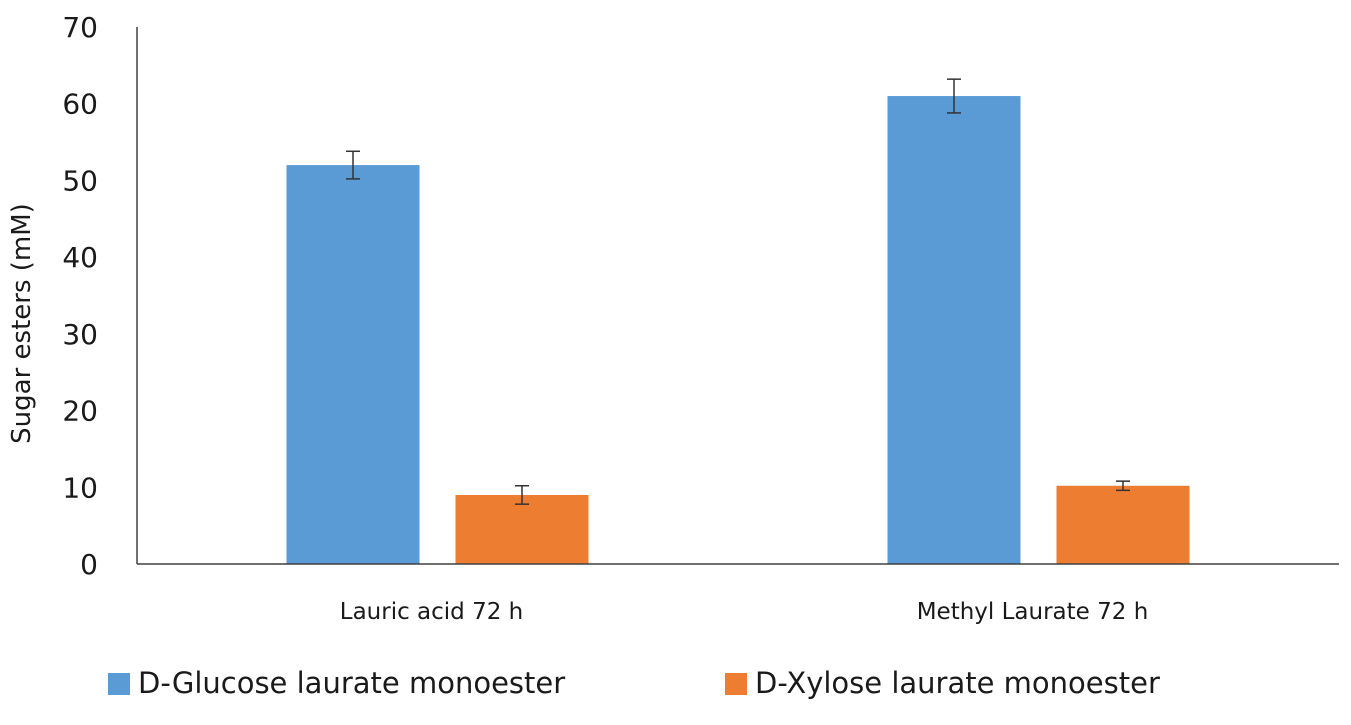 The width and height of the screenshot is (1351, 725). What do you see at coordinates (80, 487) in the screenshot?
I see `y-tick-label: 10` at bounding box center [80, 487].